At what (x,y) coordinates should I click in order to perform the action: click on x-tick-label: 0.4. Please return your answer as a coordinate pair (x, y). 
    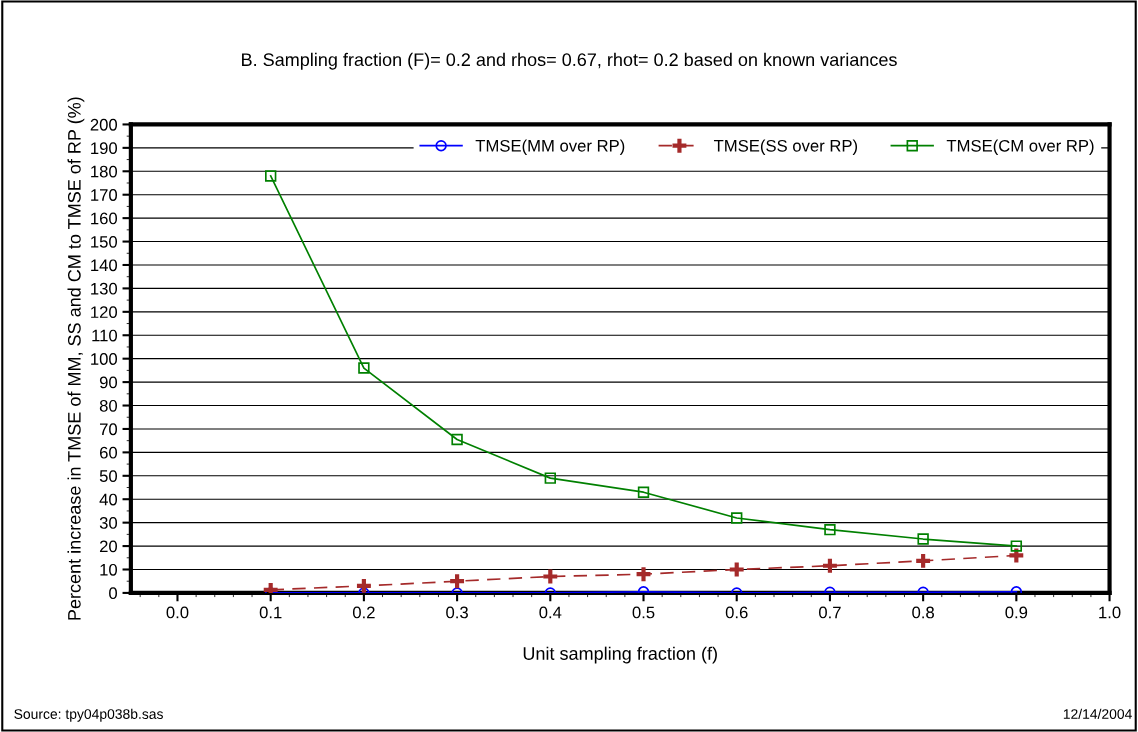
    Looking at the image, I should click on (550, 612).